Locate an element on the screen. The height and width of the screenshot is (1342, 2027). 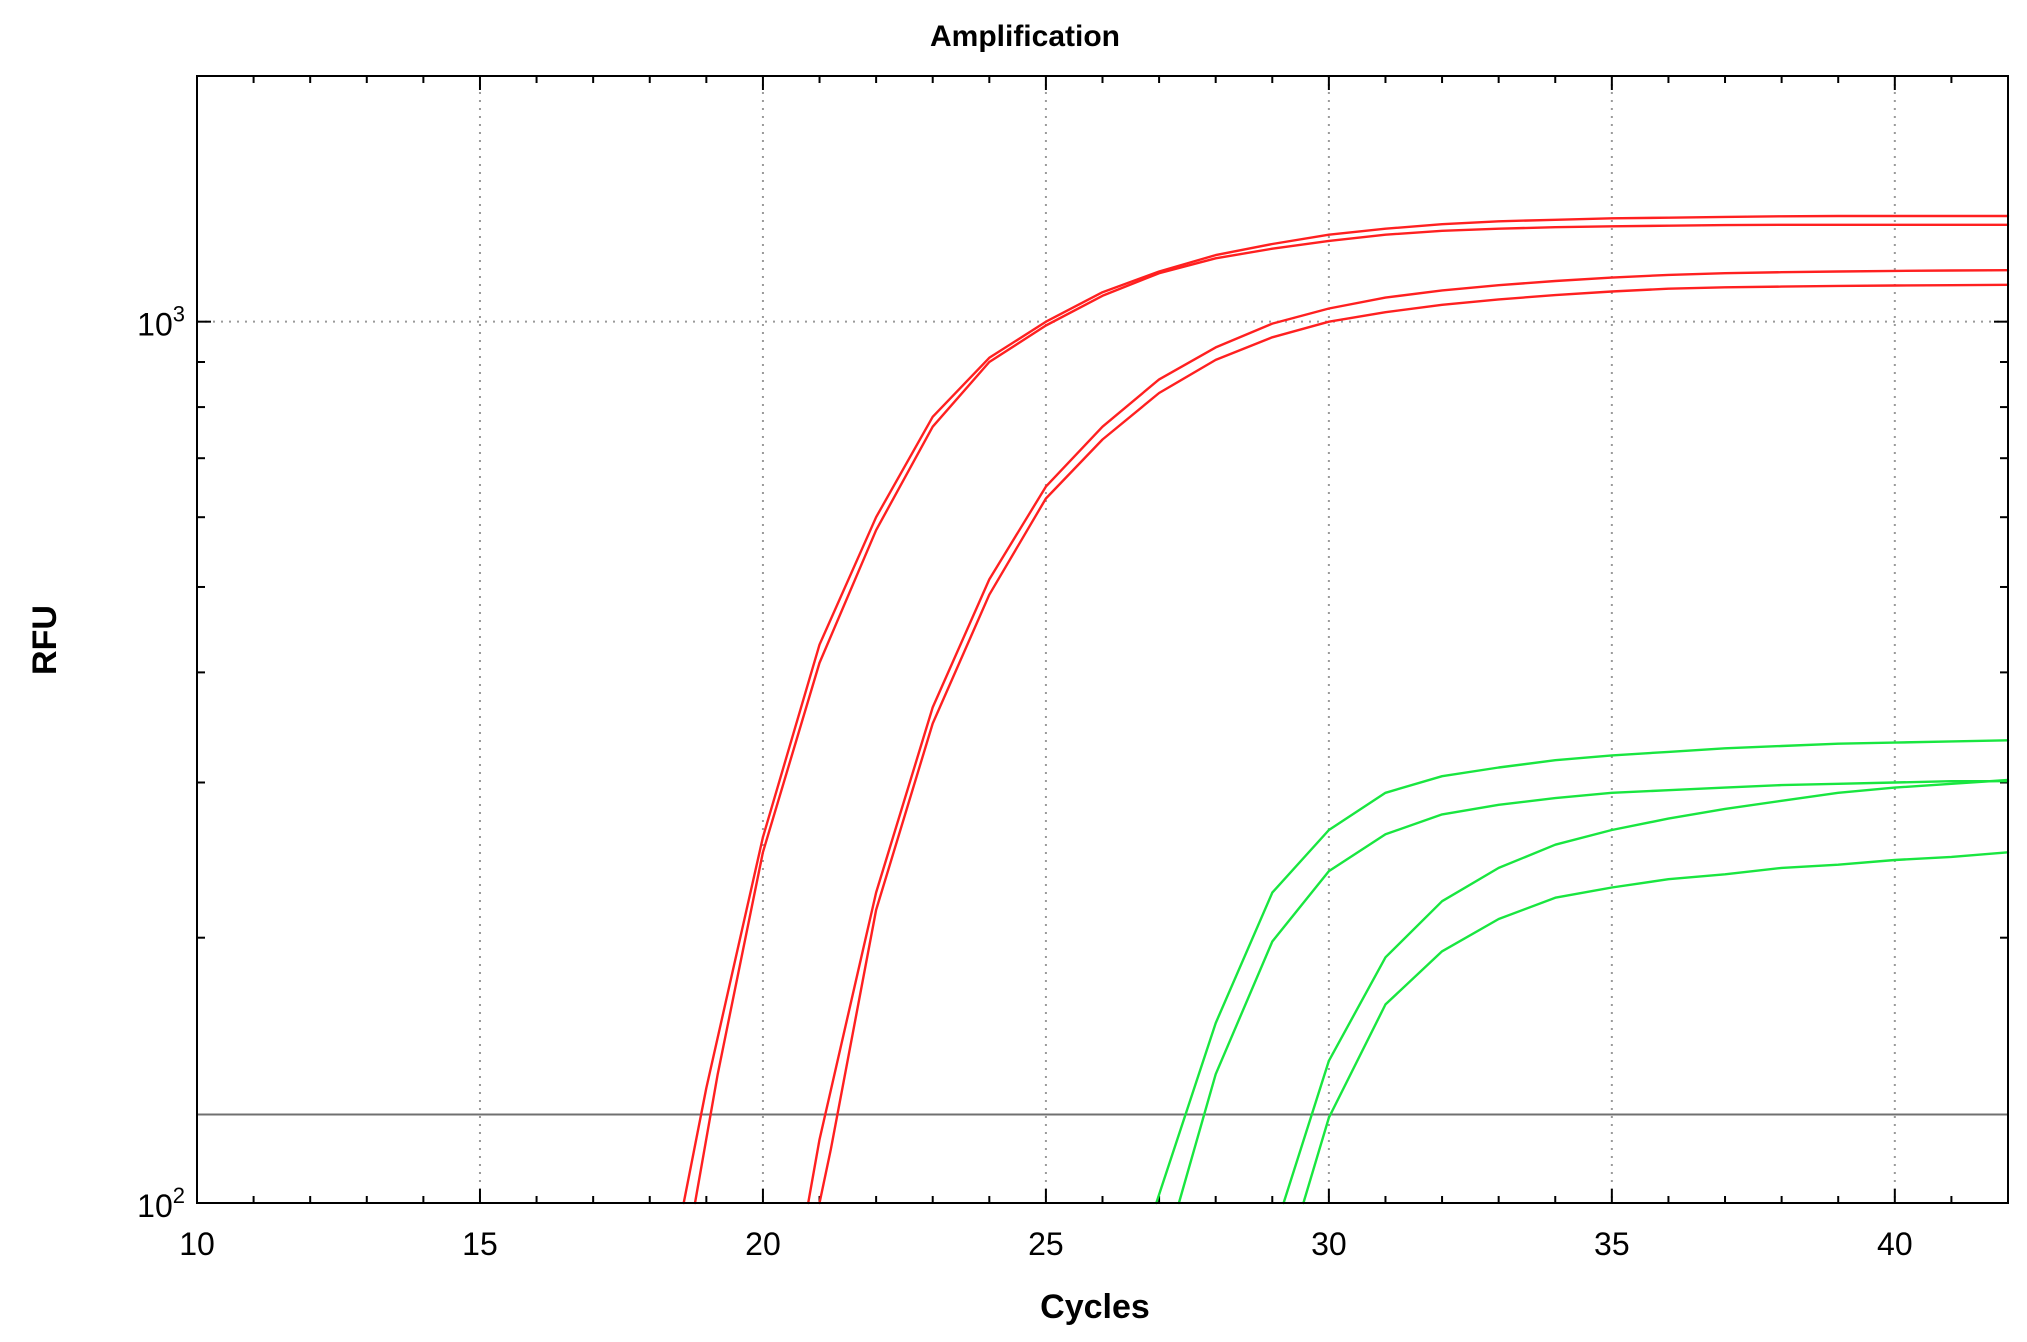
y-tick-labels: 10² 10³ is located at coordinates (161, 763).